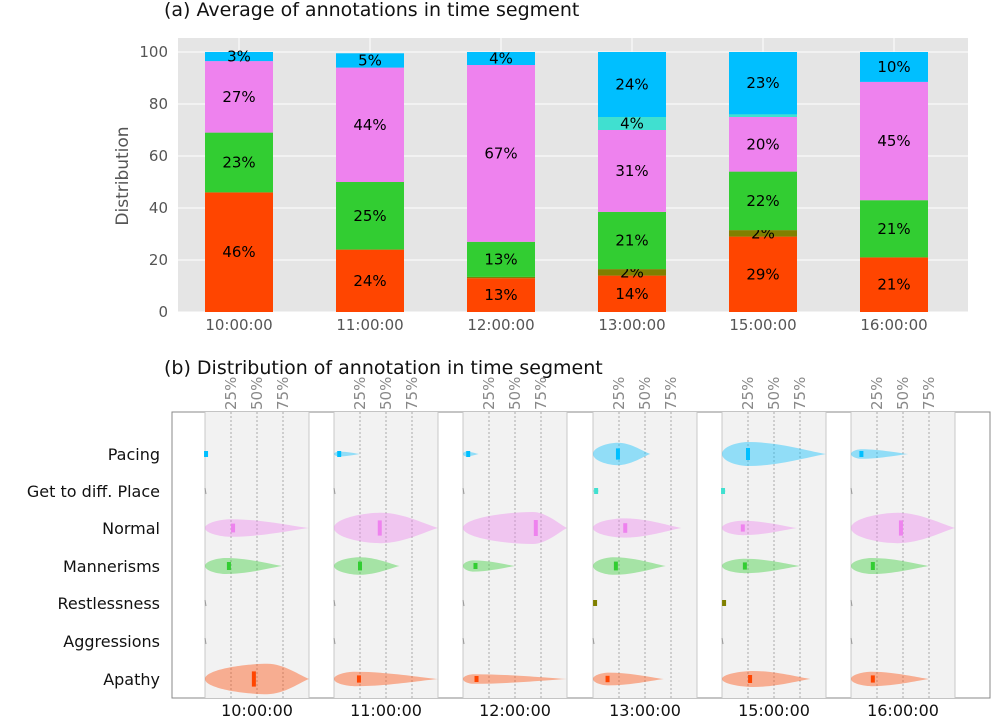  Describe the element at coordinates (111, 641) in the screenshot. I see `category-label: Aggressions` at that location.